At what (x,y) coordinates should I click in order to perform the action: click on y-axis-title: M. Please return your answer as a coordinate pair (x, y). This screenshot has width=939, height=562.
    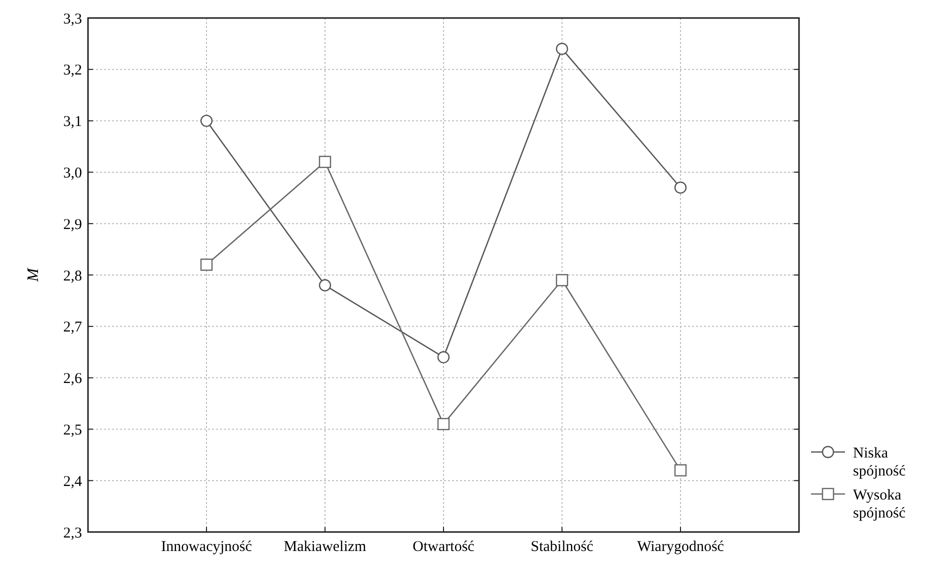
    Looking at the image, I should click on (33, 274).